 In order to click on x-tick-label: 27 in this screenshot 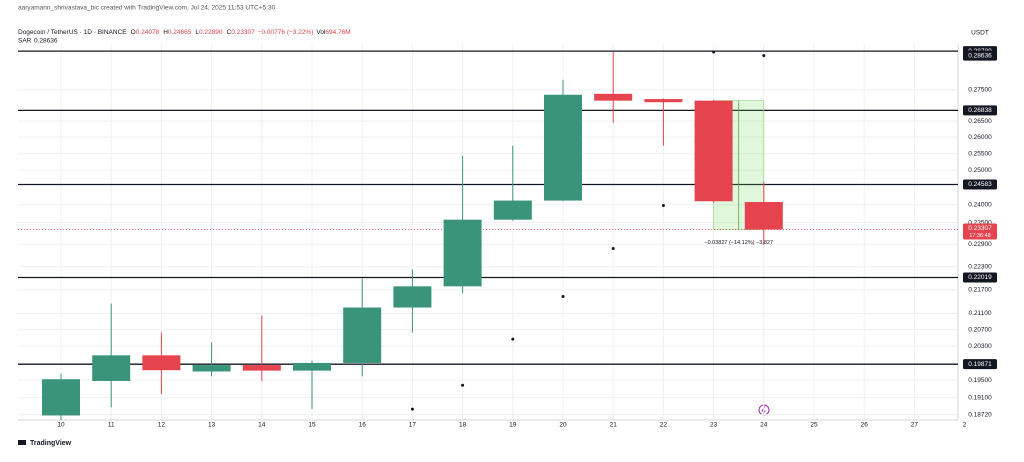, I will do `click(915, 425)`.